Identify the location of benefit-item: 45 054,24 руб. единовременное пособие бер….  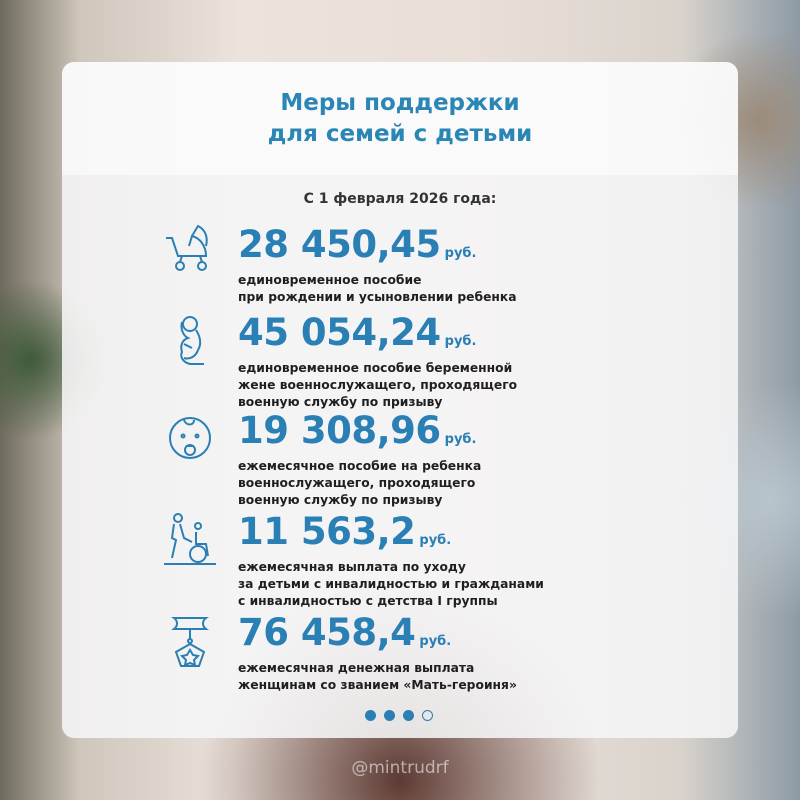
(377, 362).